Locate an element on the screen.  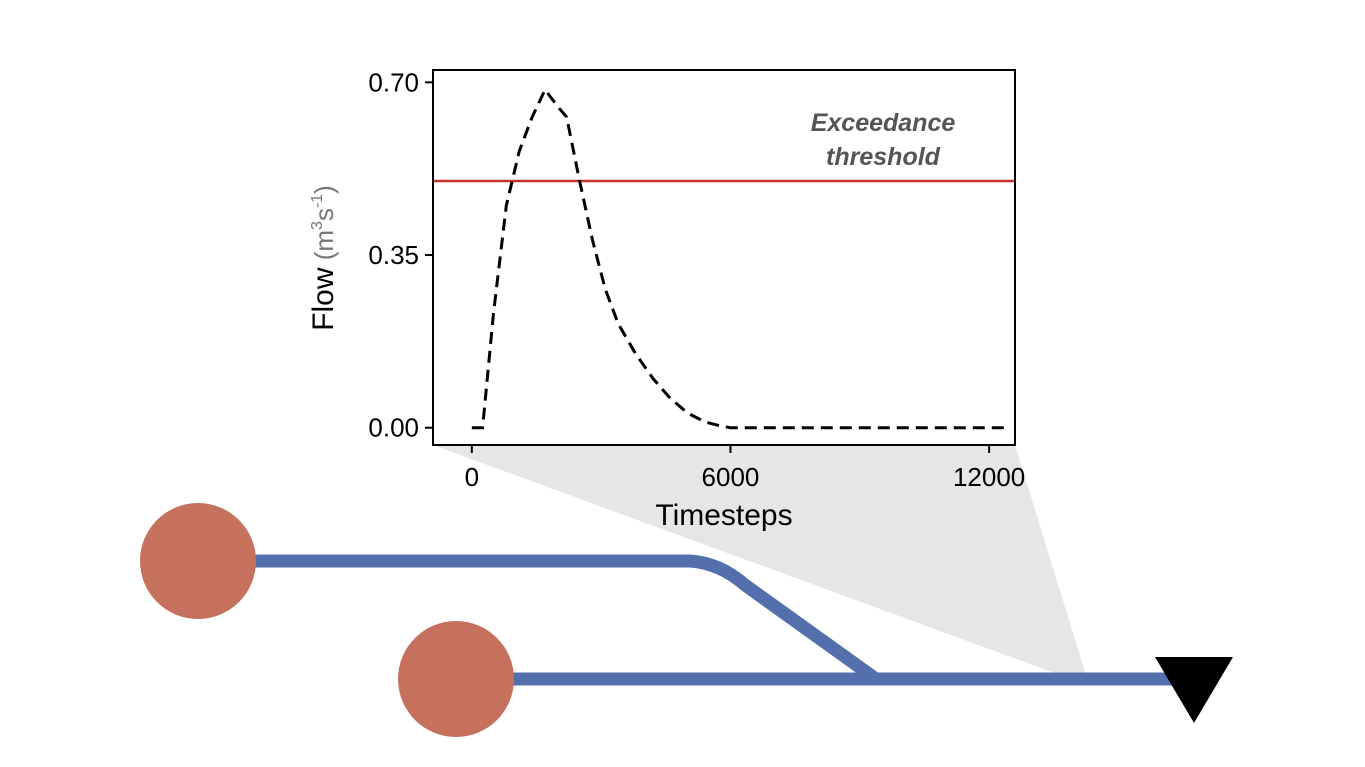
y-tick-label: 0.35 is located at coordinates (393, 255).